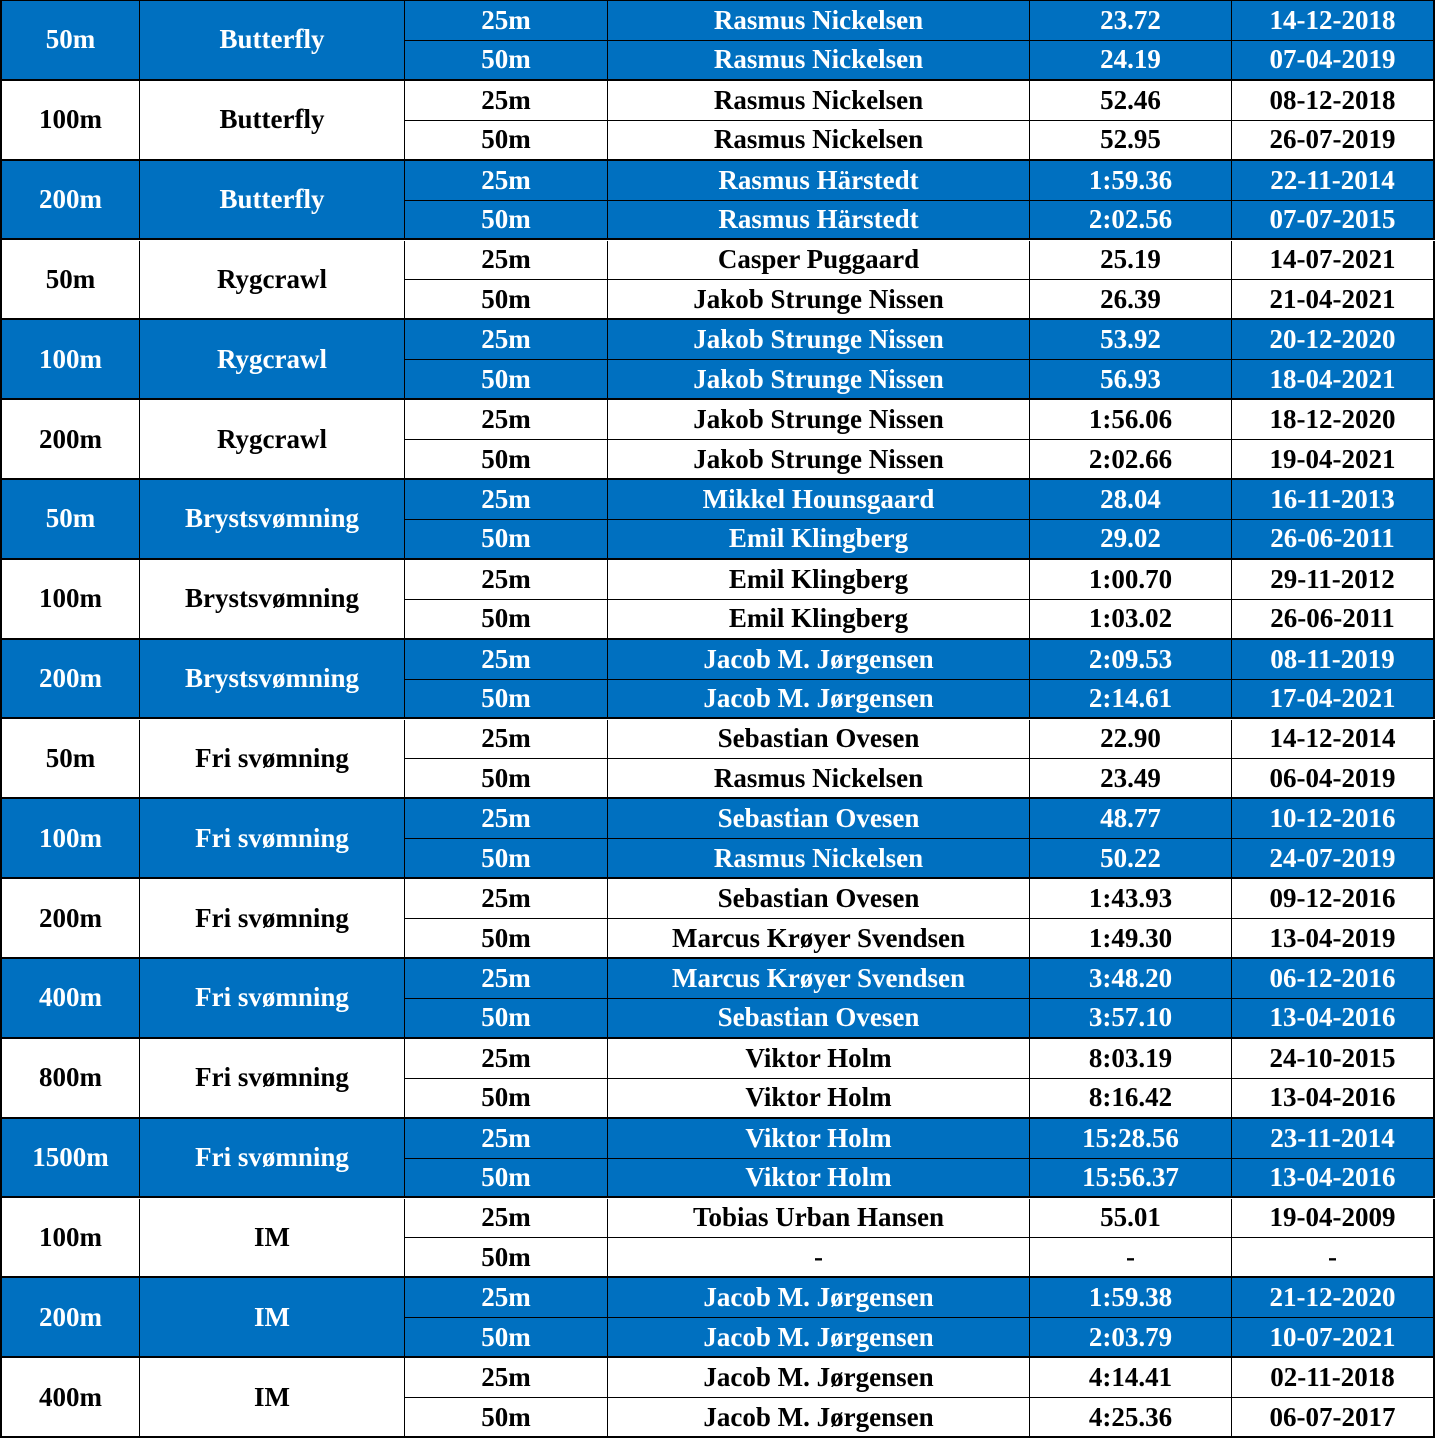 This screenshot has width=1435, height=1438. What do you see at coordinates (272, 279) in the screenshot?
I see `stroke-cell: Rygcrawl` at bounding box center [272, 279].